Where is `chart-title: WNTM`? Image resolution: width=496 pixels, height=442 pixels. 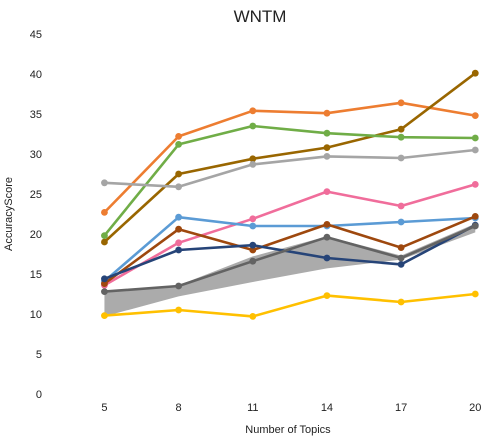
chart-title: WNTM is located at coordinates (260, 16).